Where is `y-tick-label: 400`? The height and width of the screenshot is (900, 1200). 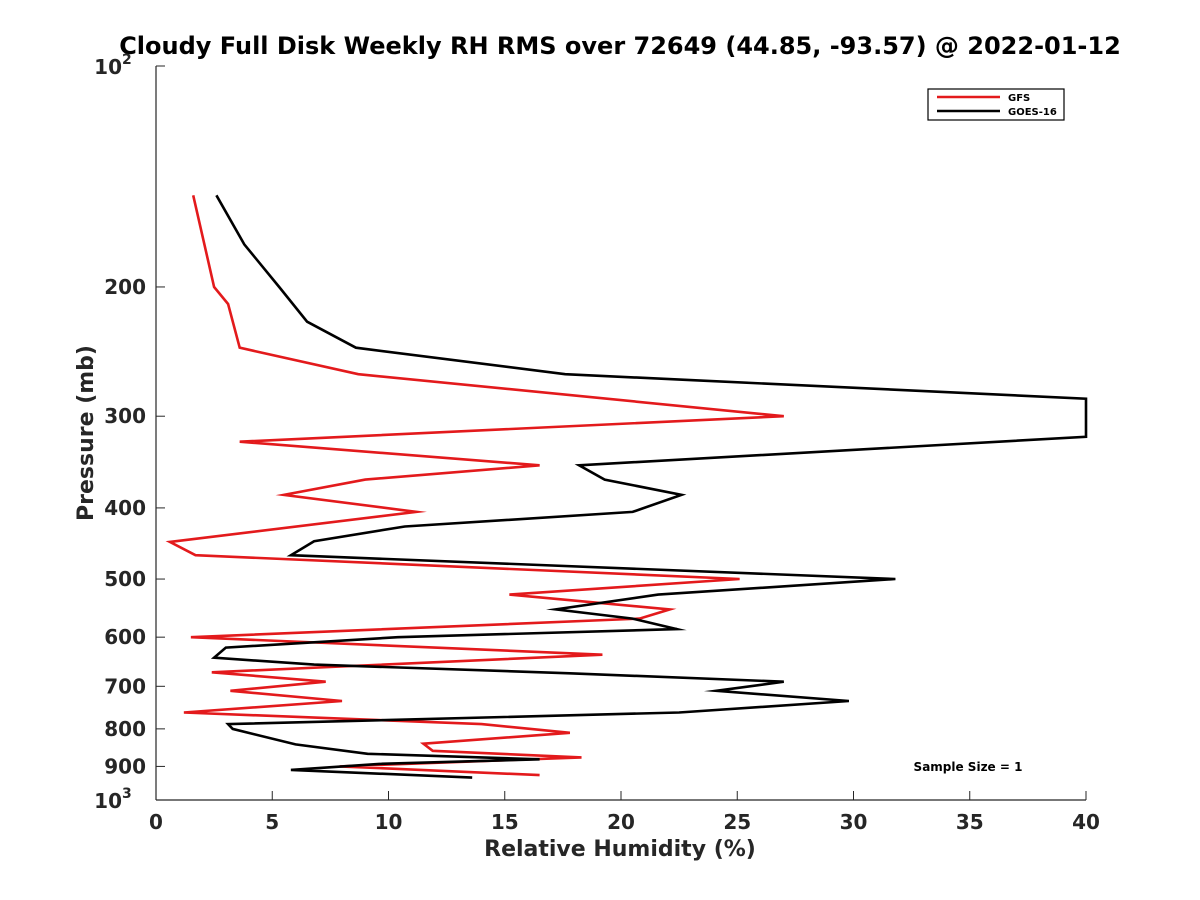 y-tick-label: 400 is located at coordinates (125, 508).